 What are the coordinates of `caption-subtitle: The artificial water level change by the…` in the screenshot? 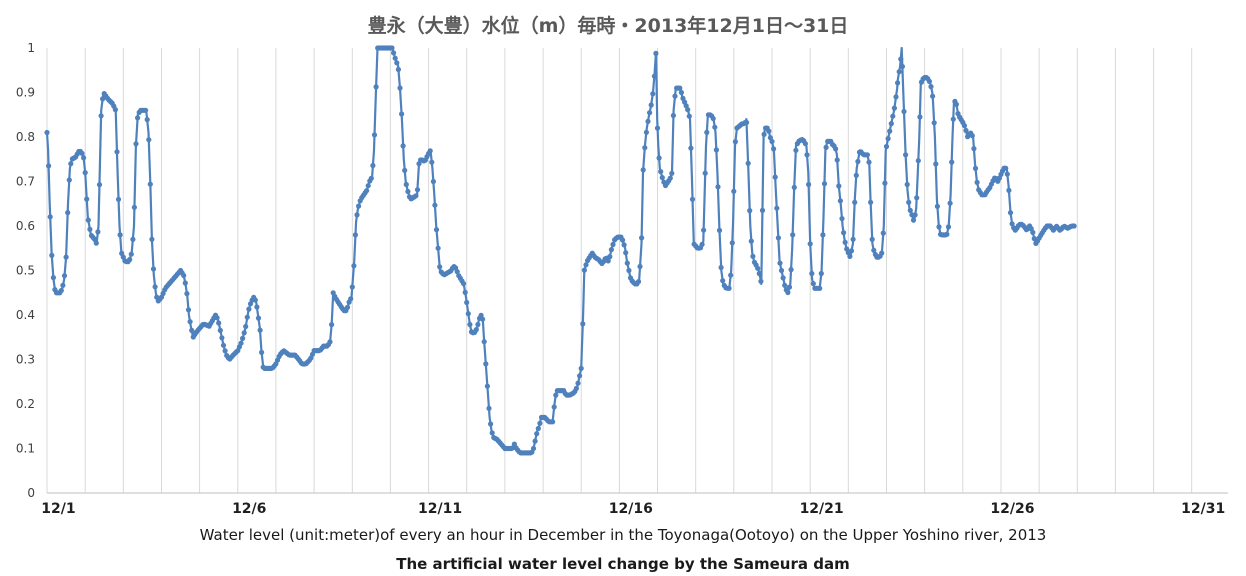 It's located at (623, 564).